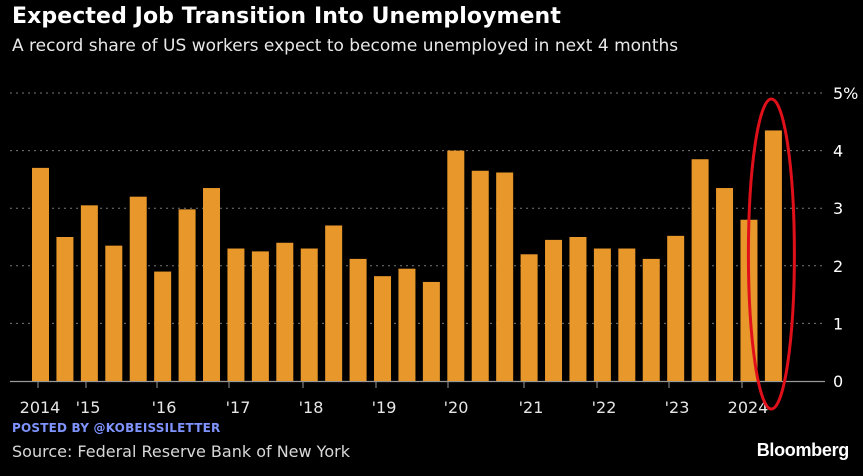  Describe the element at coordinates (164, 407) in the screenshot. I see `x-tick-label: '16` at that location.